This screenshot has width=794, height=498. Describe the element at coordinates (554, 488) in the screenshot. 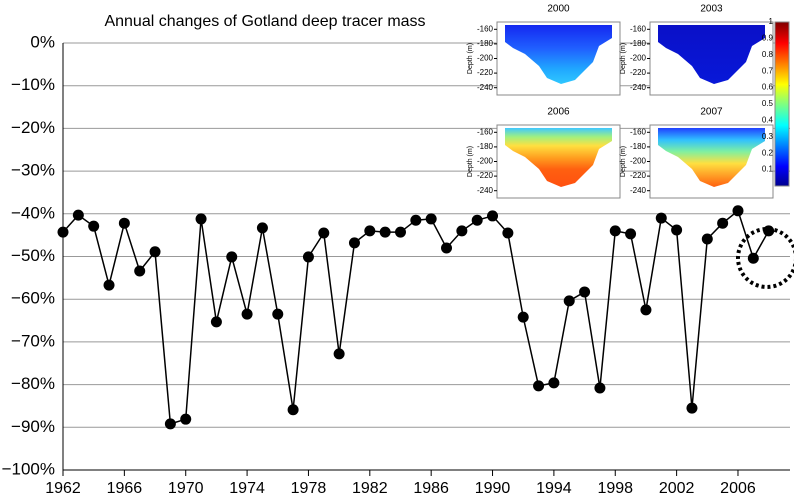

I see `x-tick-label: 1994` at that location.